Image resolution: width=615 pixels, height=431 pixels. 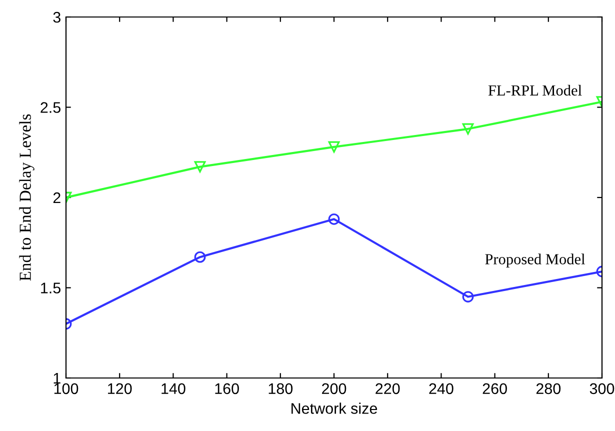 What do you see at coordinates (50, 288) in the screenshot?
I see `y-tick-label: 1.5` at bounding box center [50, 288].